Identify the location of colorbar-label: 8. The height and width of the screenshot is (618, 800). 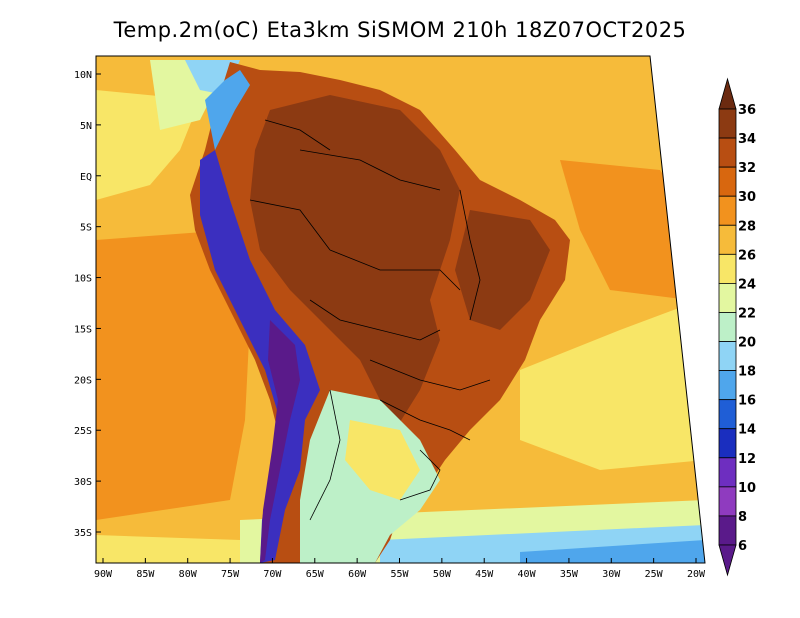
(742, 517).